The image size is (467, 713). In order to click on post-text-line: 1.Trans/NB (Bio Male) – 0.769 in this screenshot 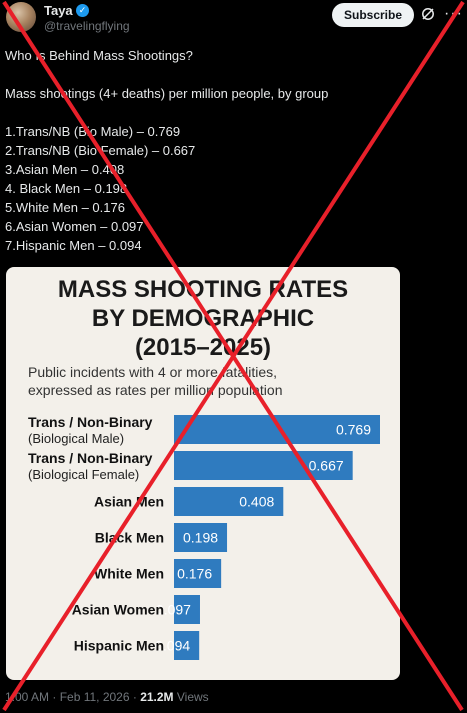, I will do `click(93, 131)`.